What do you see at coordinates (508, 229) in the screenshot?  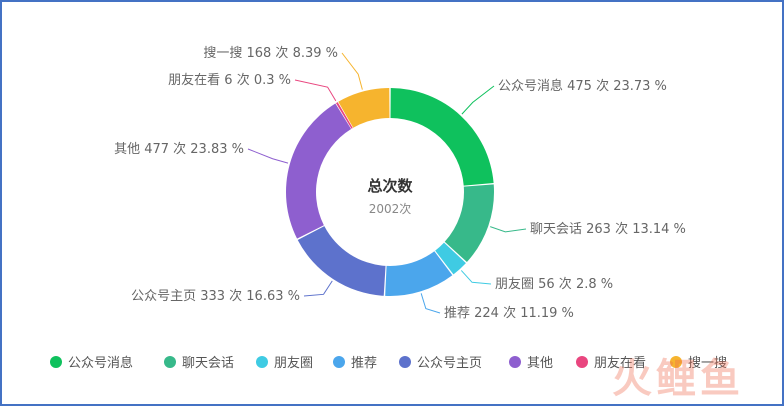 I see `leader-line-聊天会话` at bounding box center [508, 229].